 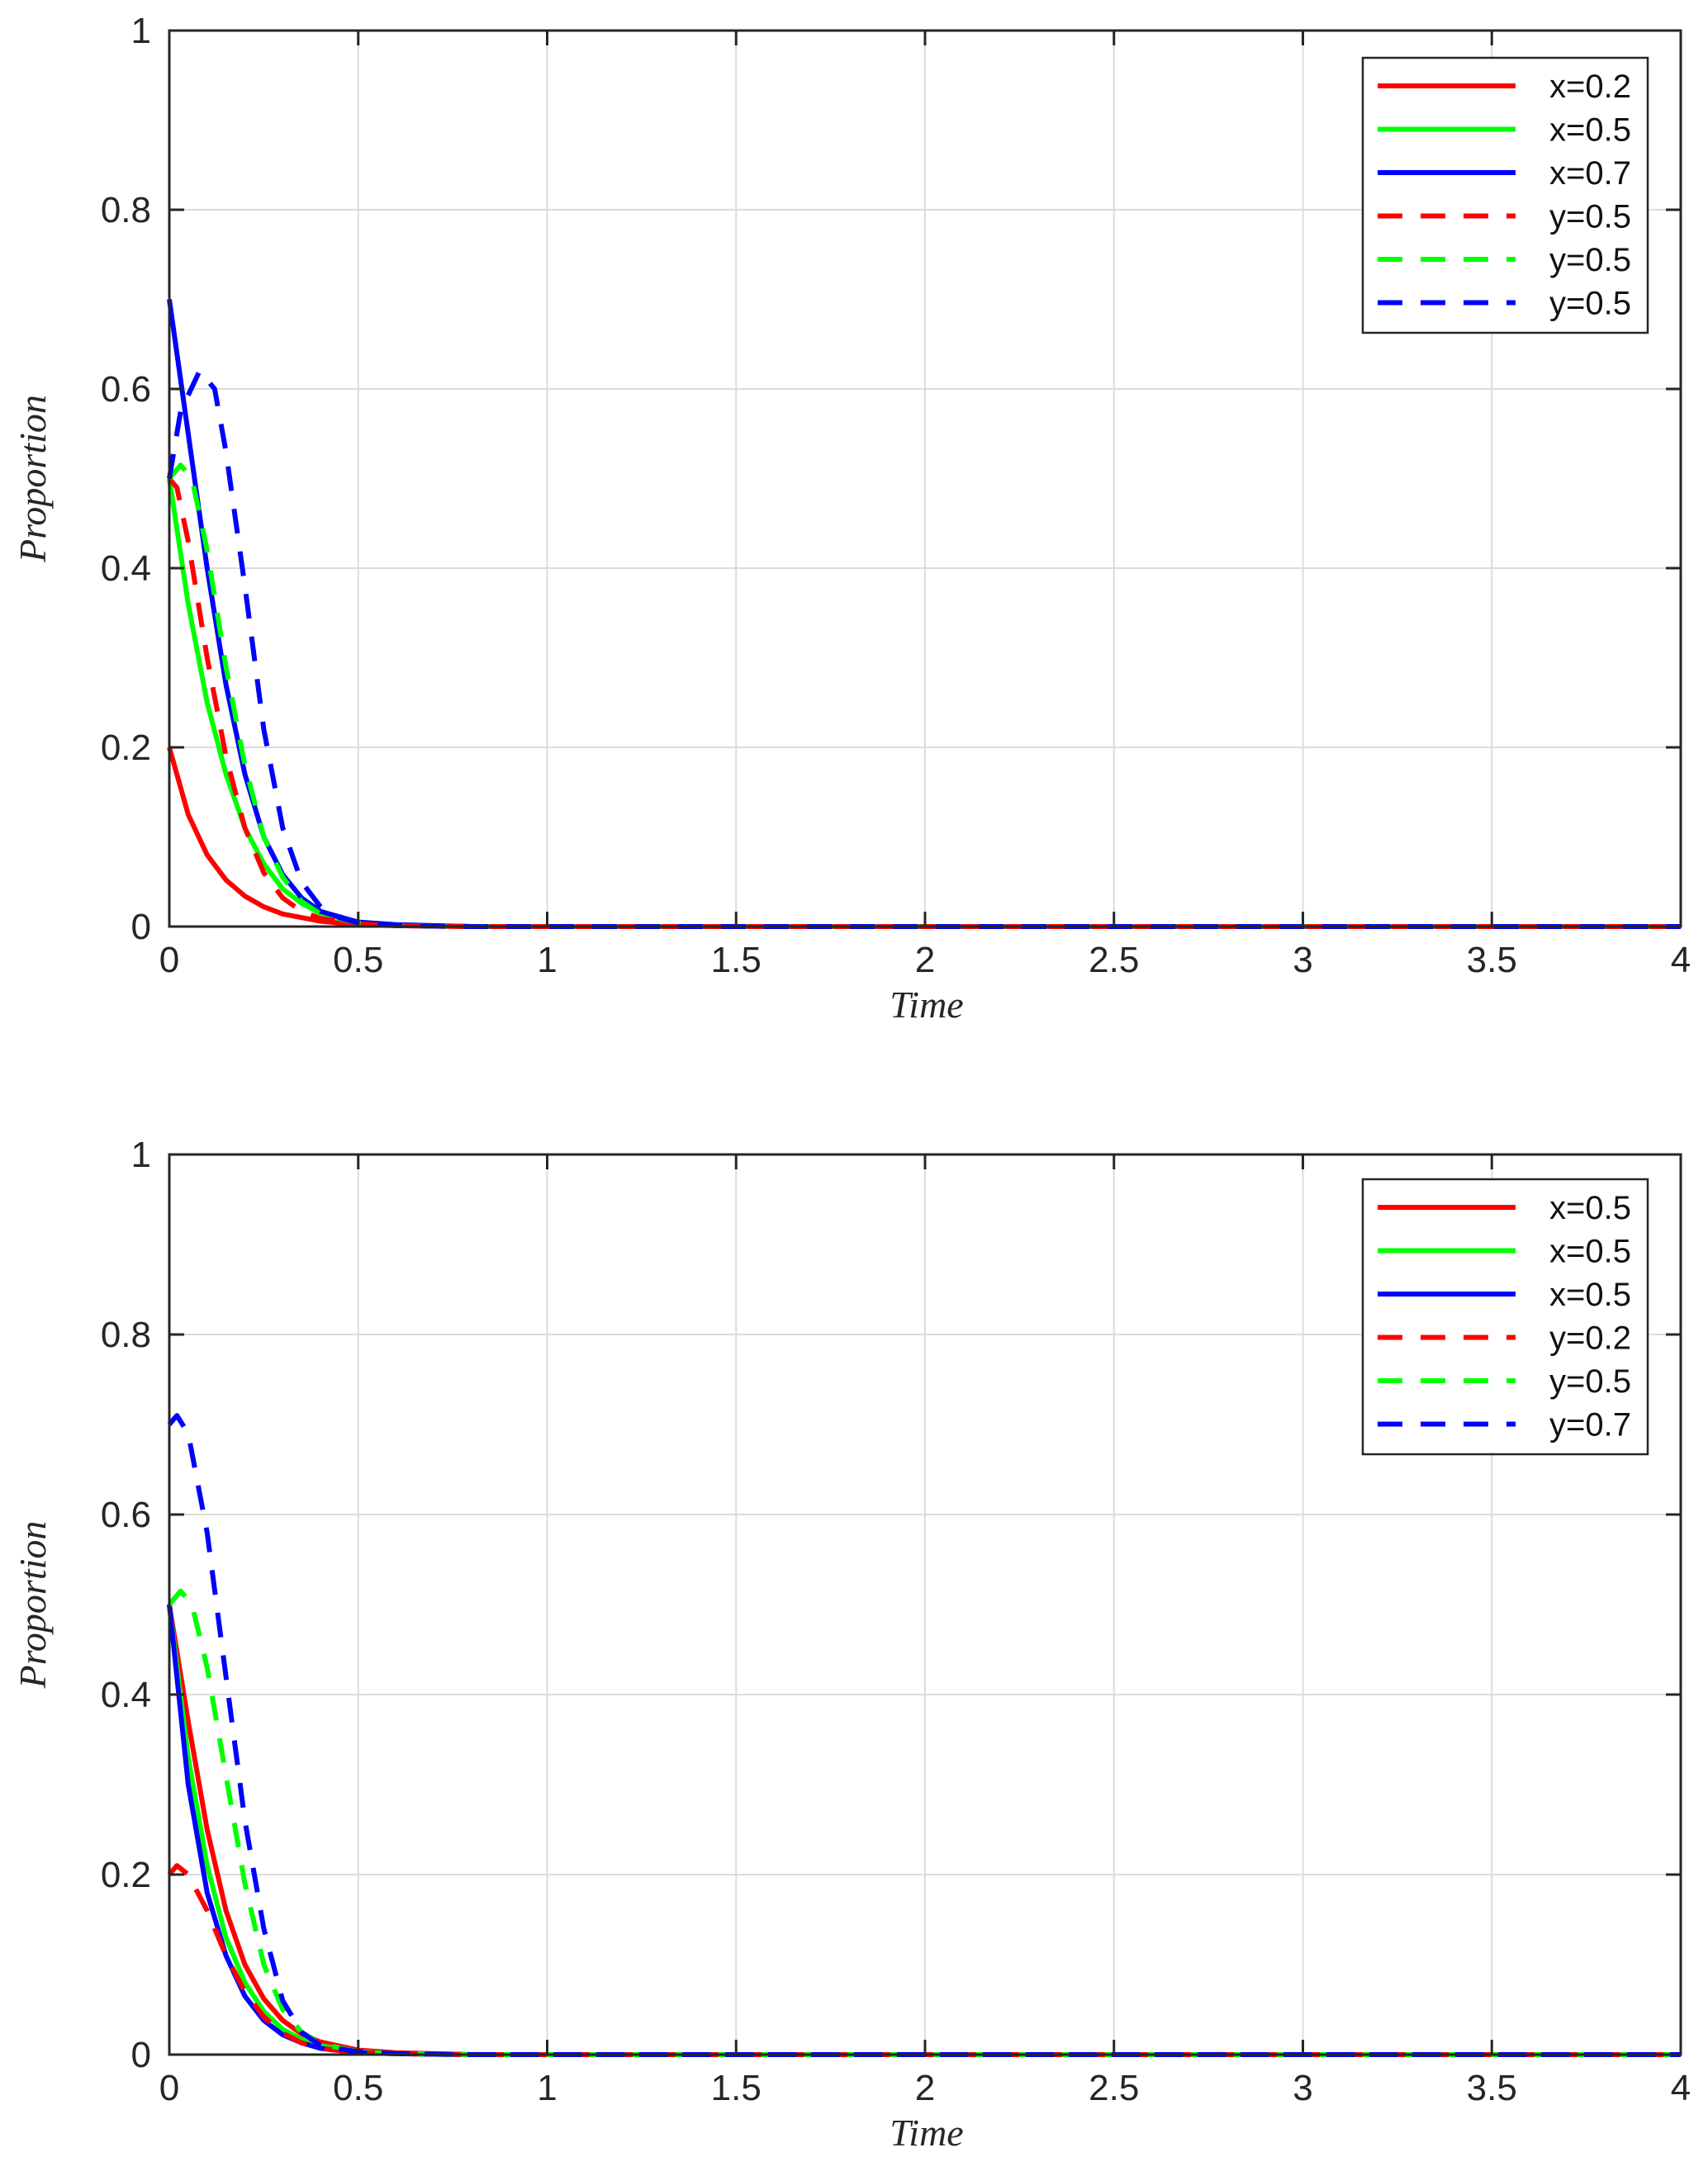 I want to click on legend: x=0.5 x=0.5 x=0.5 y=0.2 y=0.5 y=0.7, so click(x=1505, y=1317).